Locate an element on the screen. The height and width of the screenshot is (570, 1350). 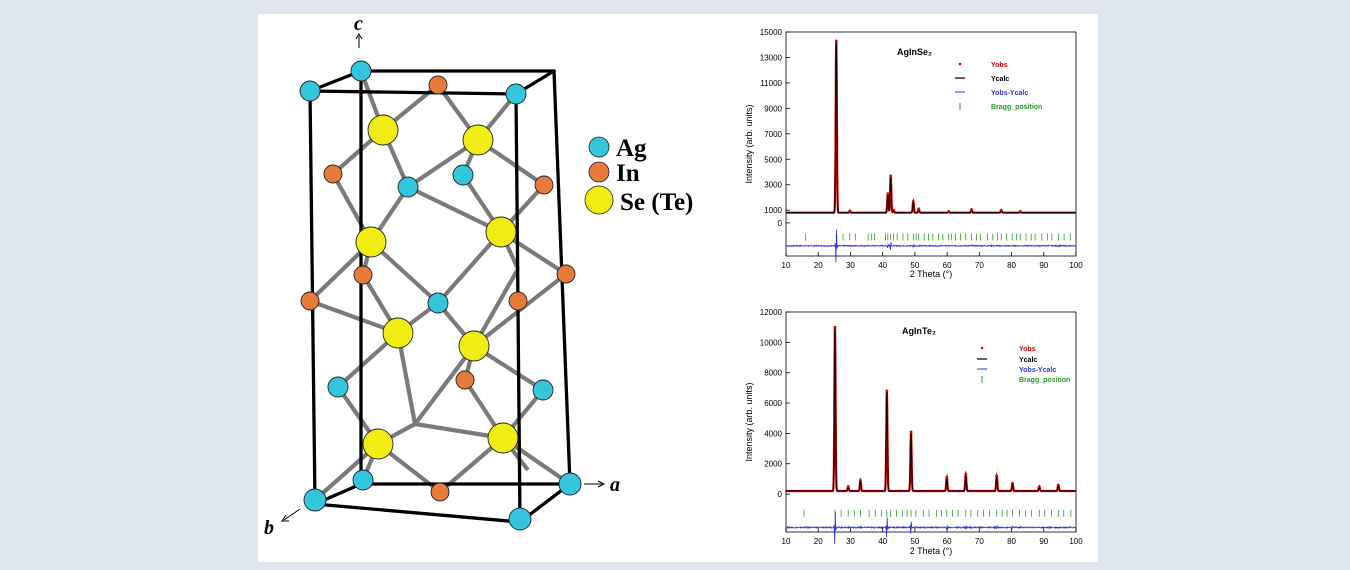
a-axis-arrowhead is located at coordinates (601, 484).